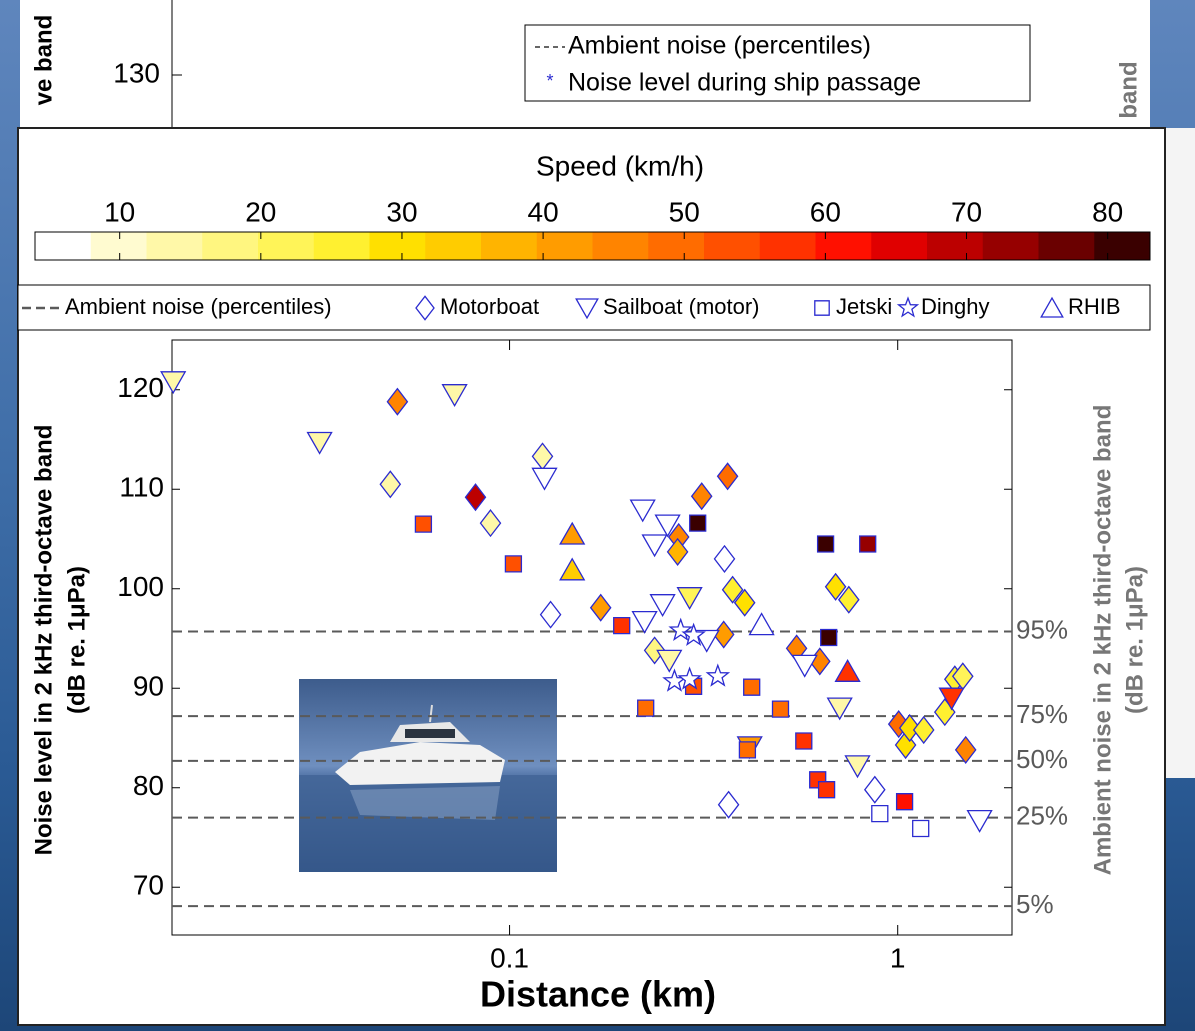 This screenshot has width=1195, height=1031. Describe the element at coordinates (864, 306) in the screenshot. I see `legend-text: Jetski` at that location.